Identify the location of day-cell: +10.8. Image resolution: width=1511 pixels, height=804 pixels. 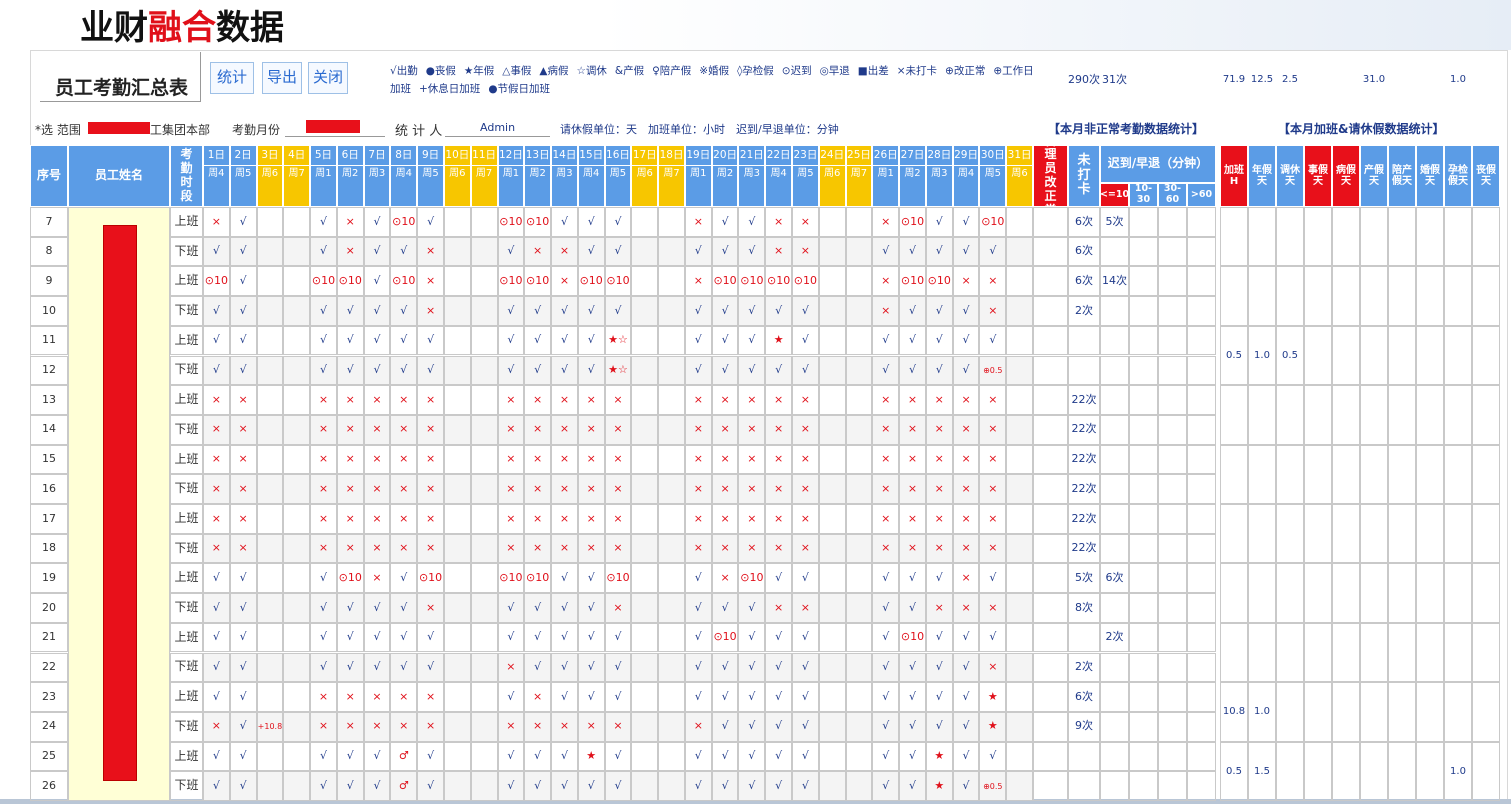
(270, 726).